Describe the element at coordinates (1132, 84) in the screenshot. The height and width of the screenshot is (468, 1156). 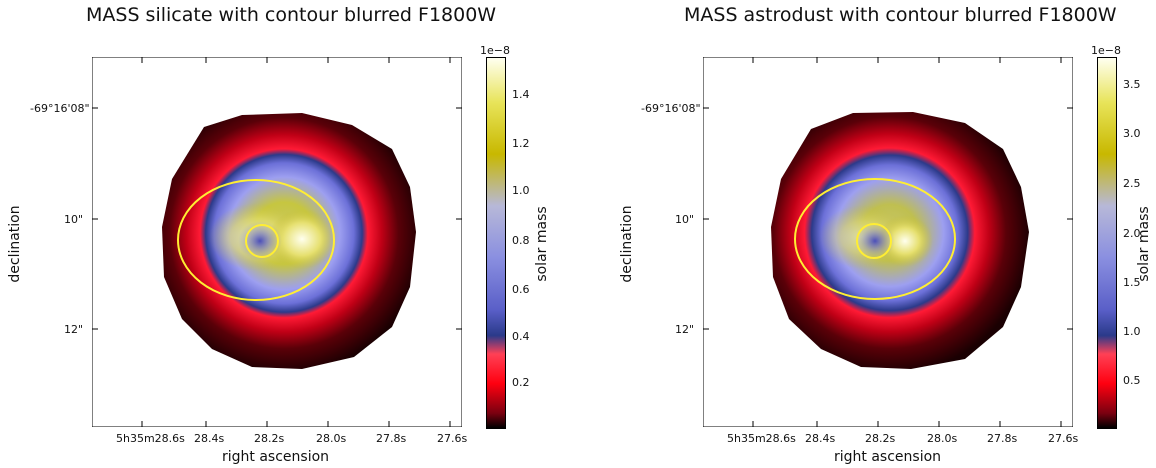
I see `colorbar-tick: 3.5` at that location.